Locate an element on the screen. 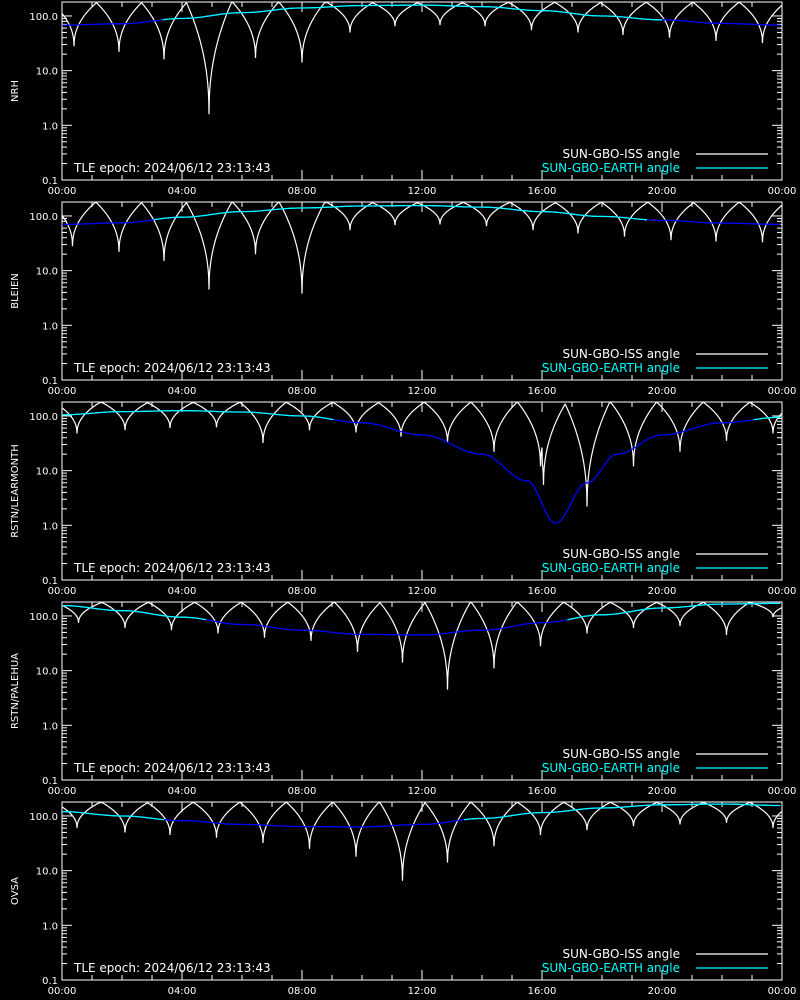  y-axis-label: NRH is located at coordinates (15, 91).